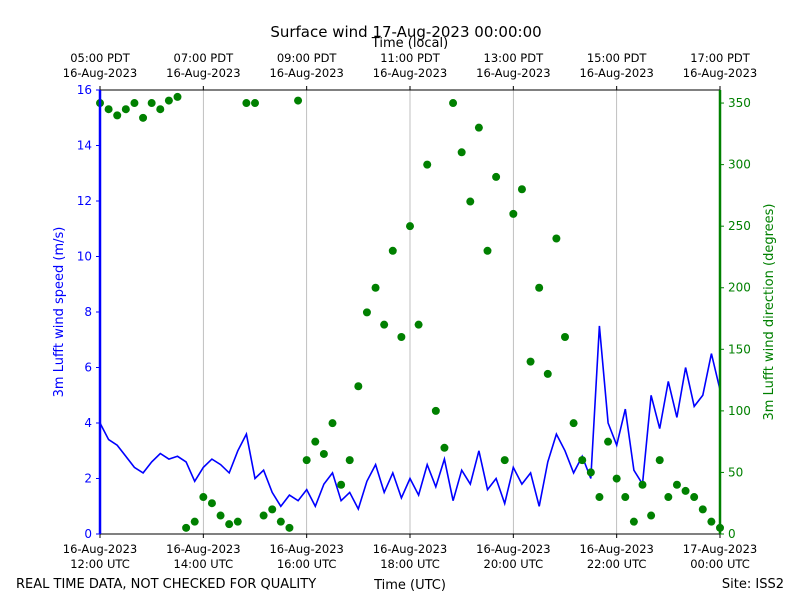  I want to click on site-label: Site: ISS2, so click(753, 584).